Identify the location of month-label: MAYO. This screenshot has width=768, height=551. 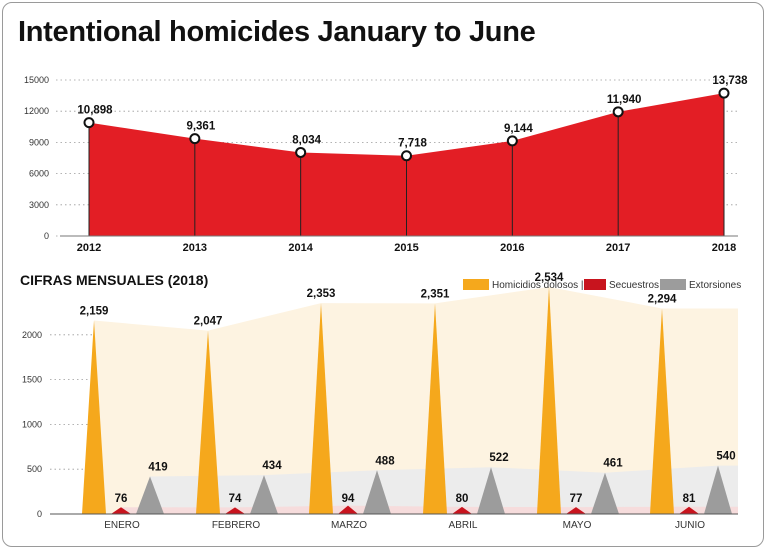
(577, 525).